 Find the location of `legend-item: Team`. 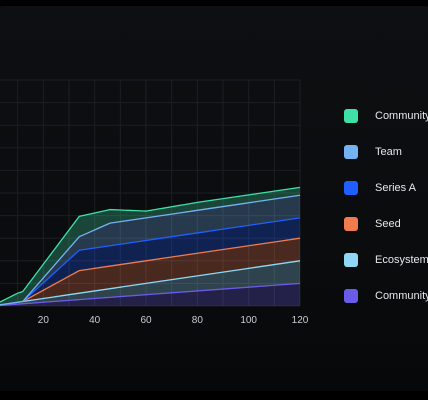

legend-item: Team is located at coordinates (386, 152).